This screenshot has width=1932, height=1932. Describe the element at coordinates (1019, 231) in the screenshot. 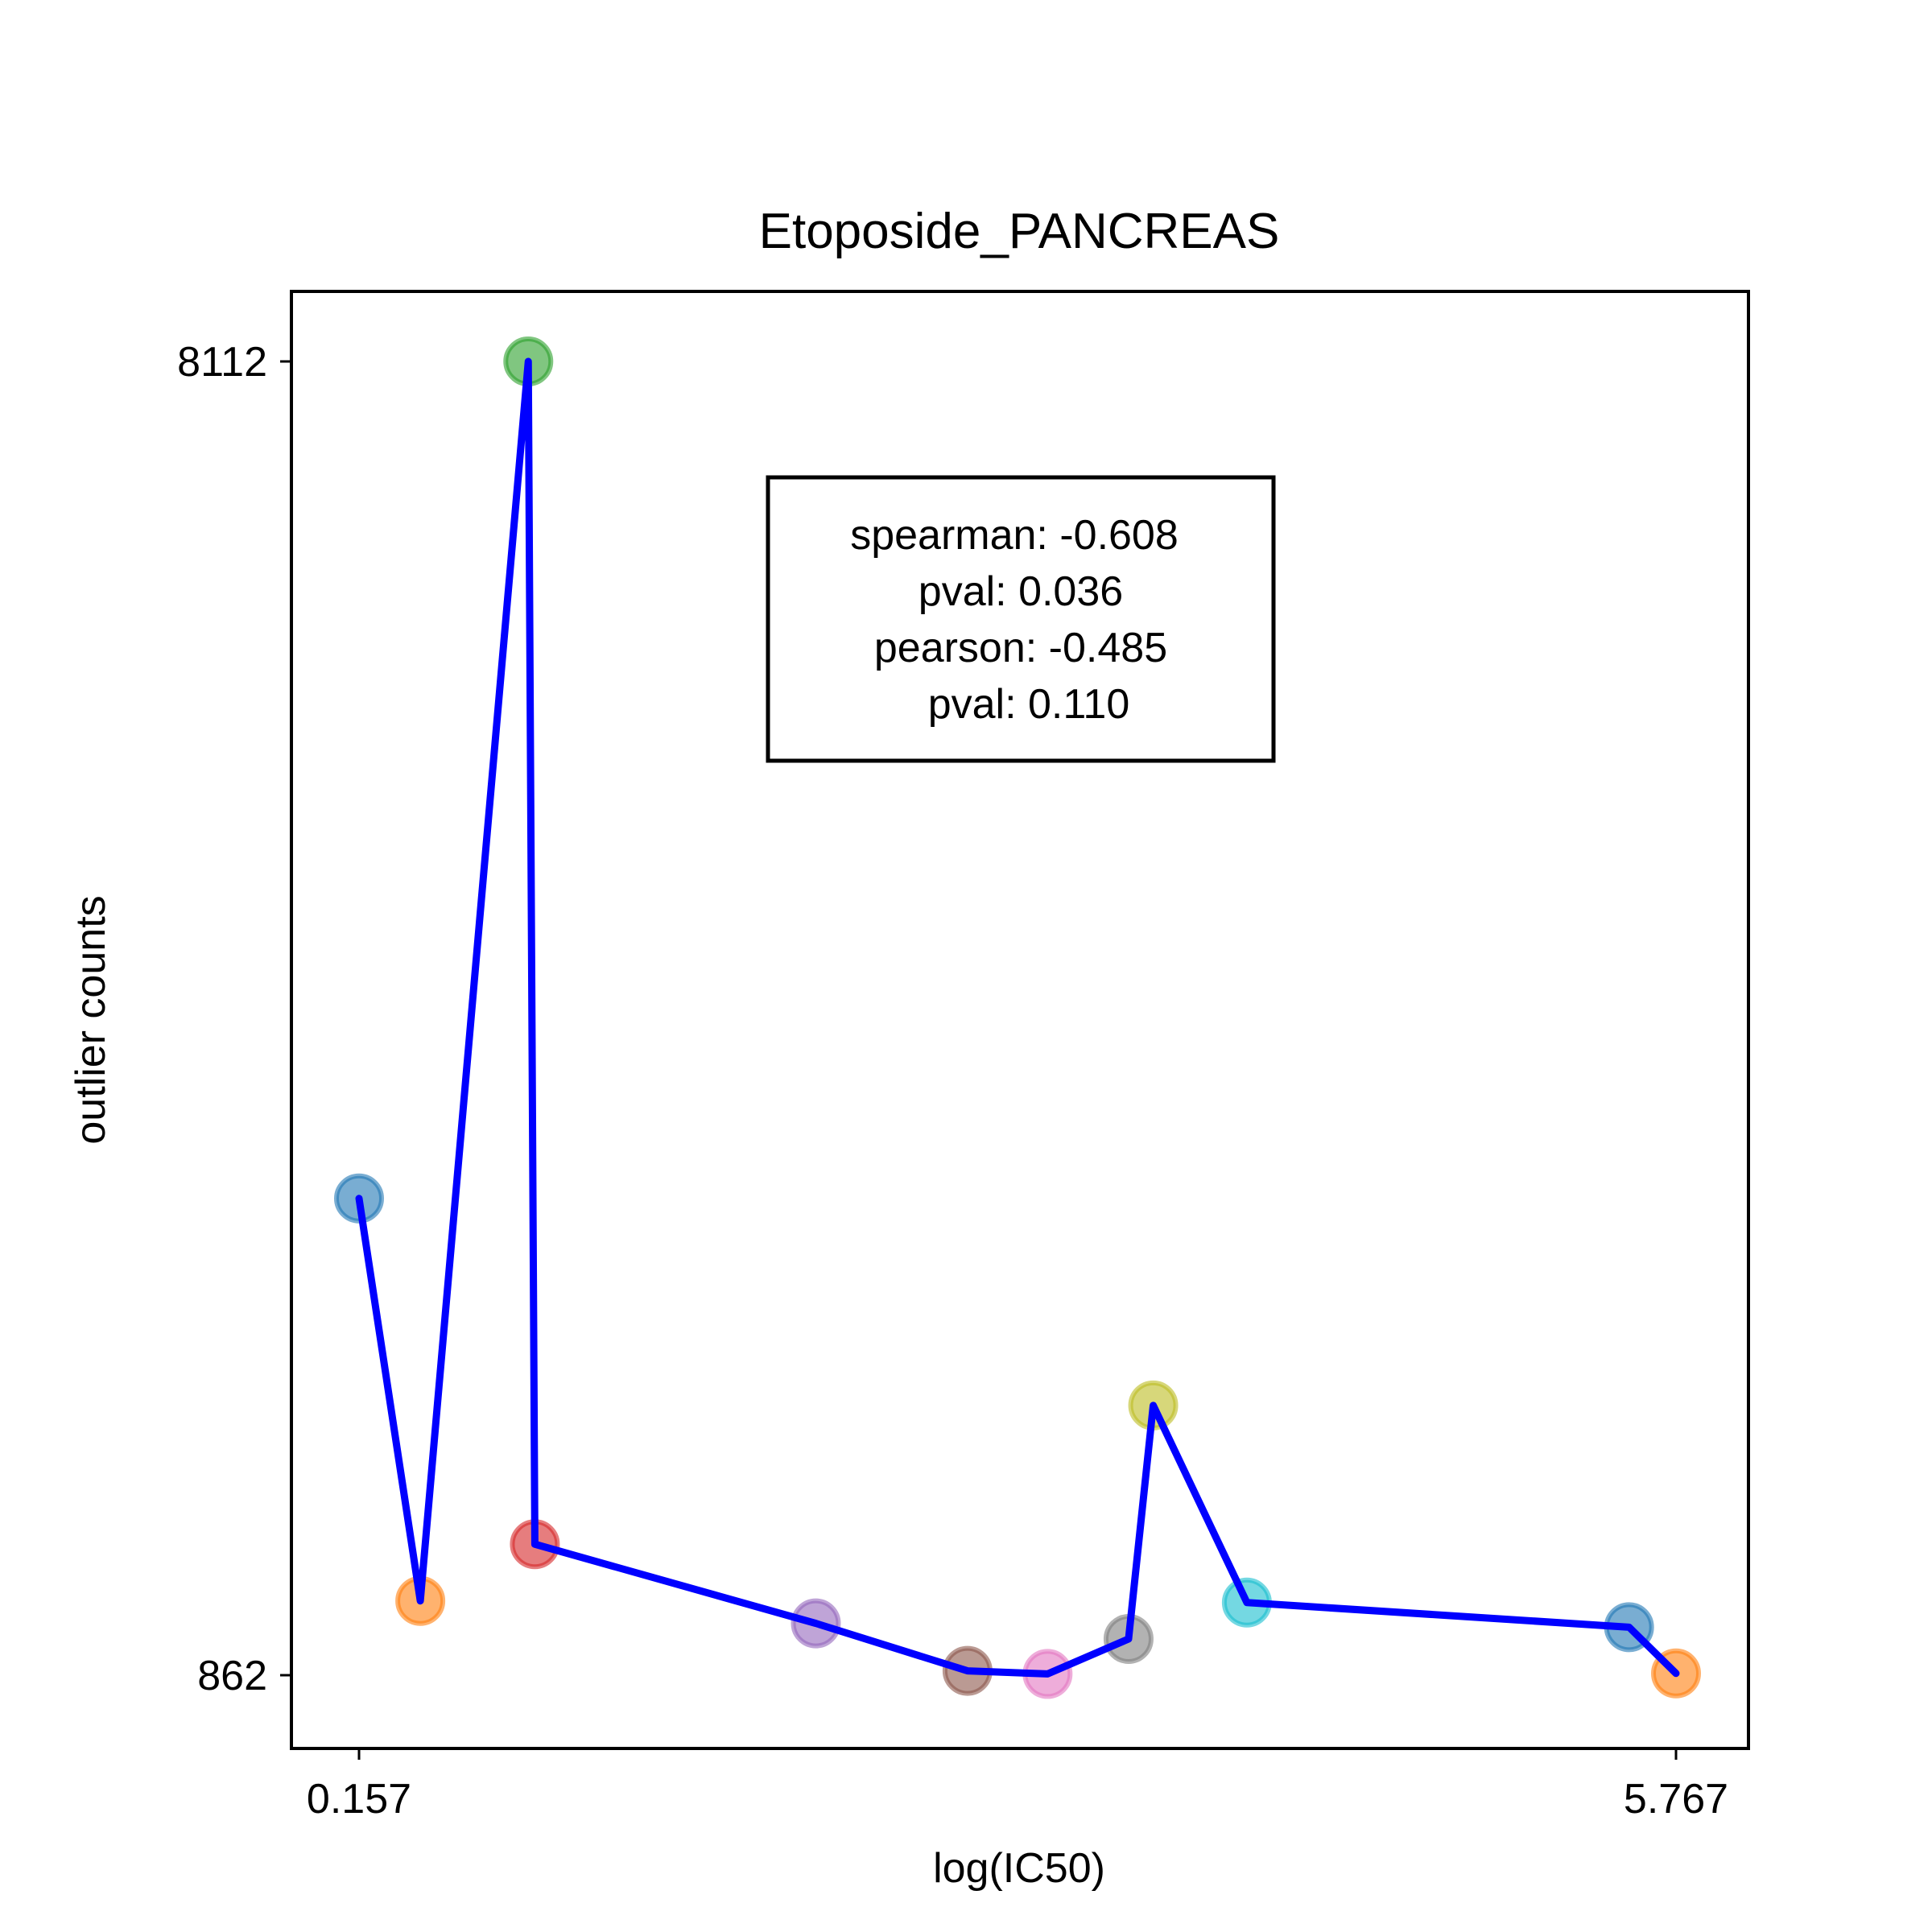

I see `chart-title: Etoposide_PANCREAS` at that location.